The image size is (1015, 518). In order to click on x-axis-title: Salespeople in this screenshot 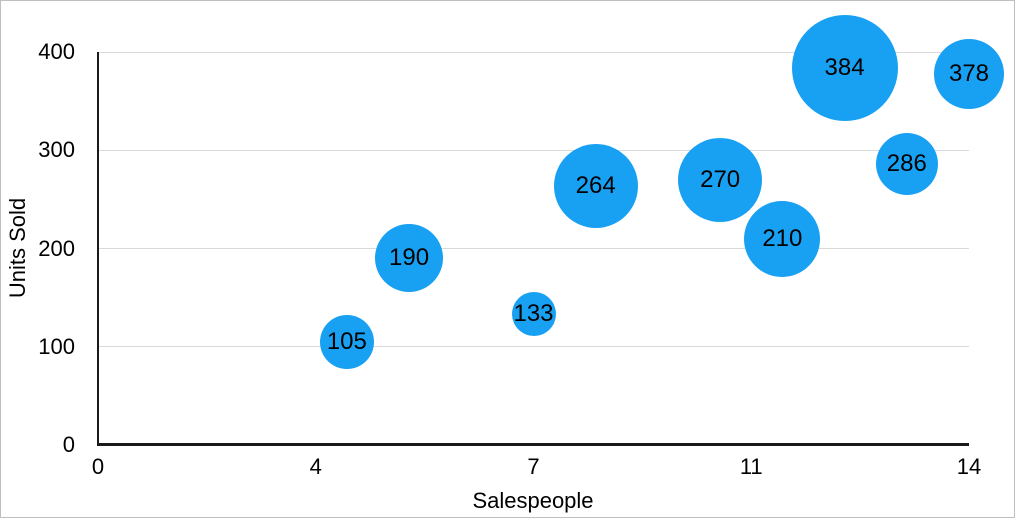, I will do `click(533, 500)`.